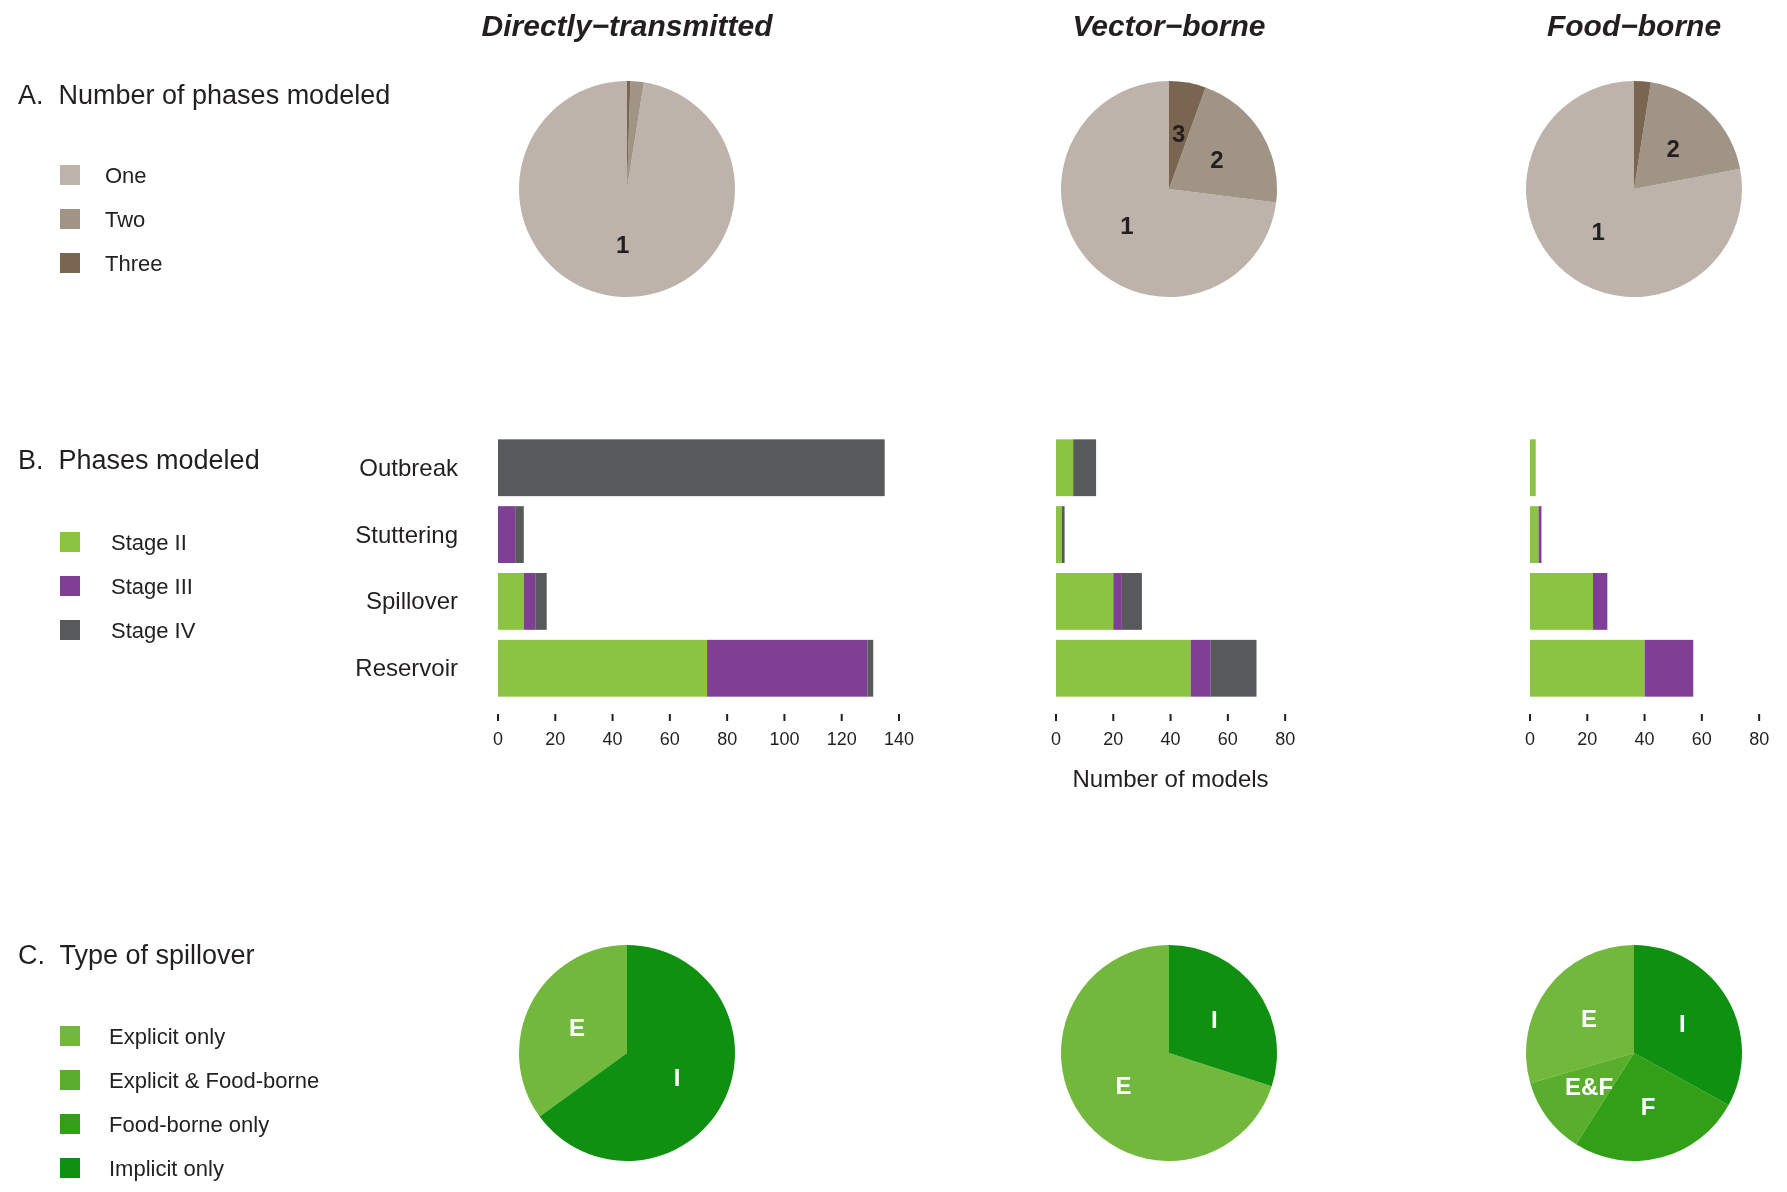 The image size is (1787, 1192). Describe the element at coordinates (204, 95) in the screenshot. I see `chart-subtitle: A. Number of phases modeled` at that location.